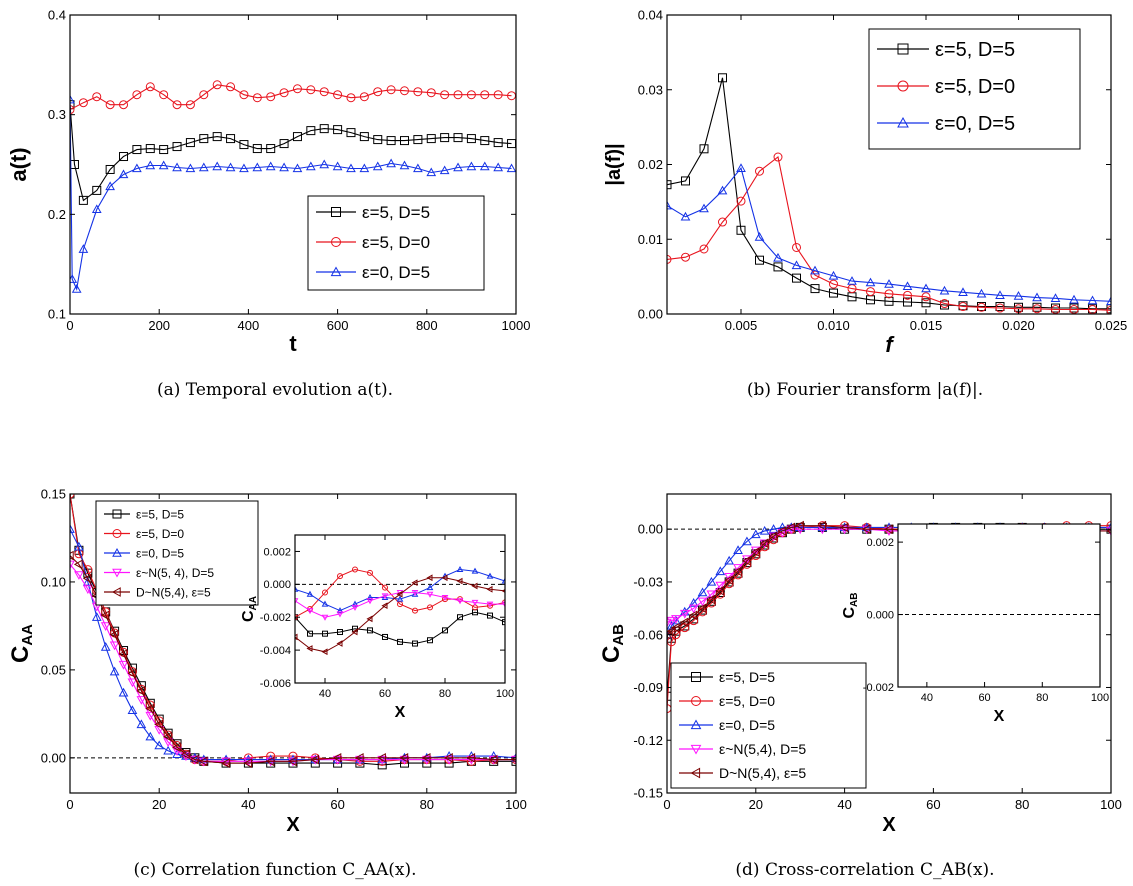 This screenshot has height=886, width=1133. What do you see at coordinates (850, 605) in the screenshot?
I see `y-axis-label: CAB` at bounding box center [850, 605].